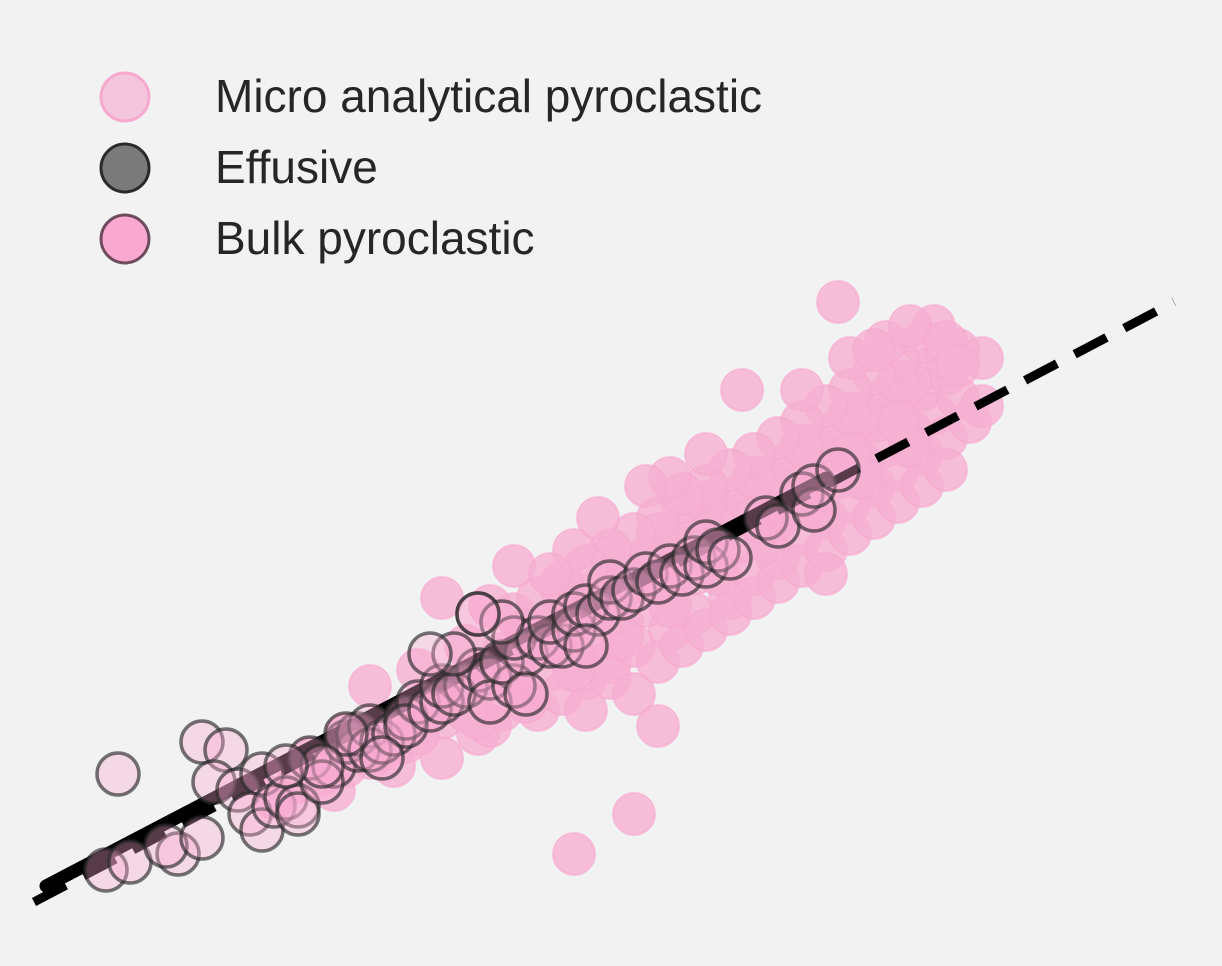 Image resolution: width=1222 pixels, height=966 pixels. What do you see at coordinates (296, 167) in the screenshot?
I see `legend-label-effusive: Effusive` at bounding box center [296, 167].